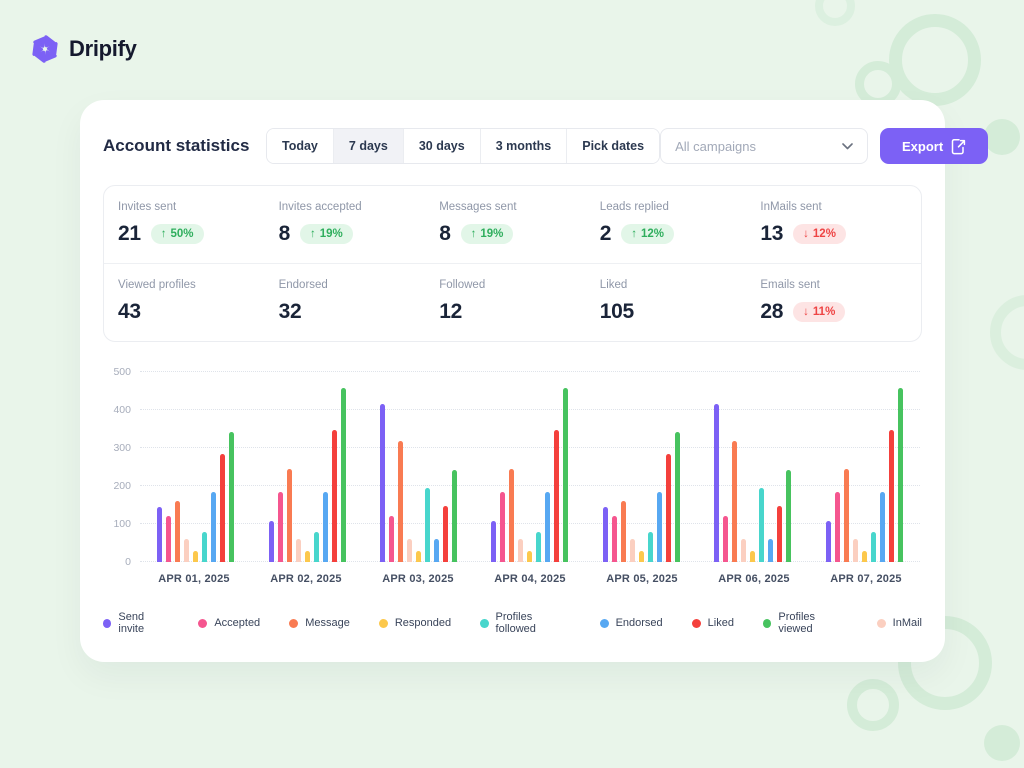 The width and height of the screenshot is (1024, 768). Describe the element at coordinates (764, 146) in the screenshot. I see `campaign-filter-select: All campaigns` at that location.